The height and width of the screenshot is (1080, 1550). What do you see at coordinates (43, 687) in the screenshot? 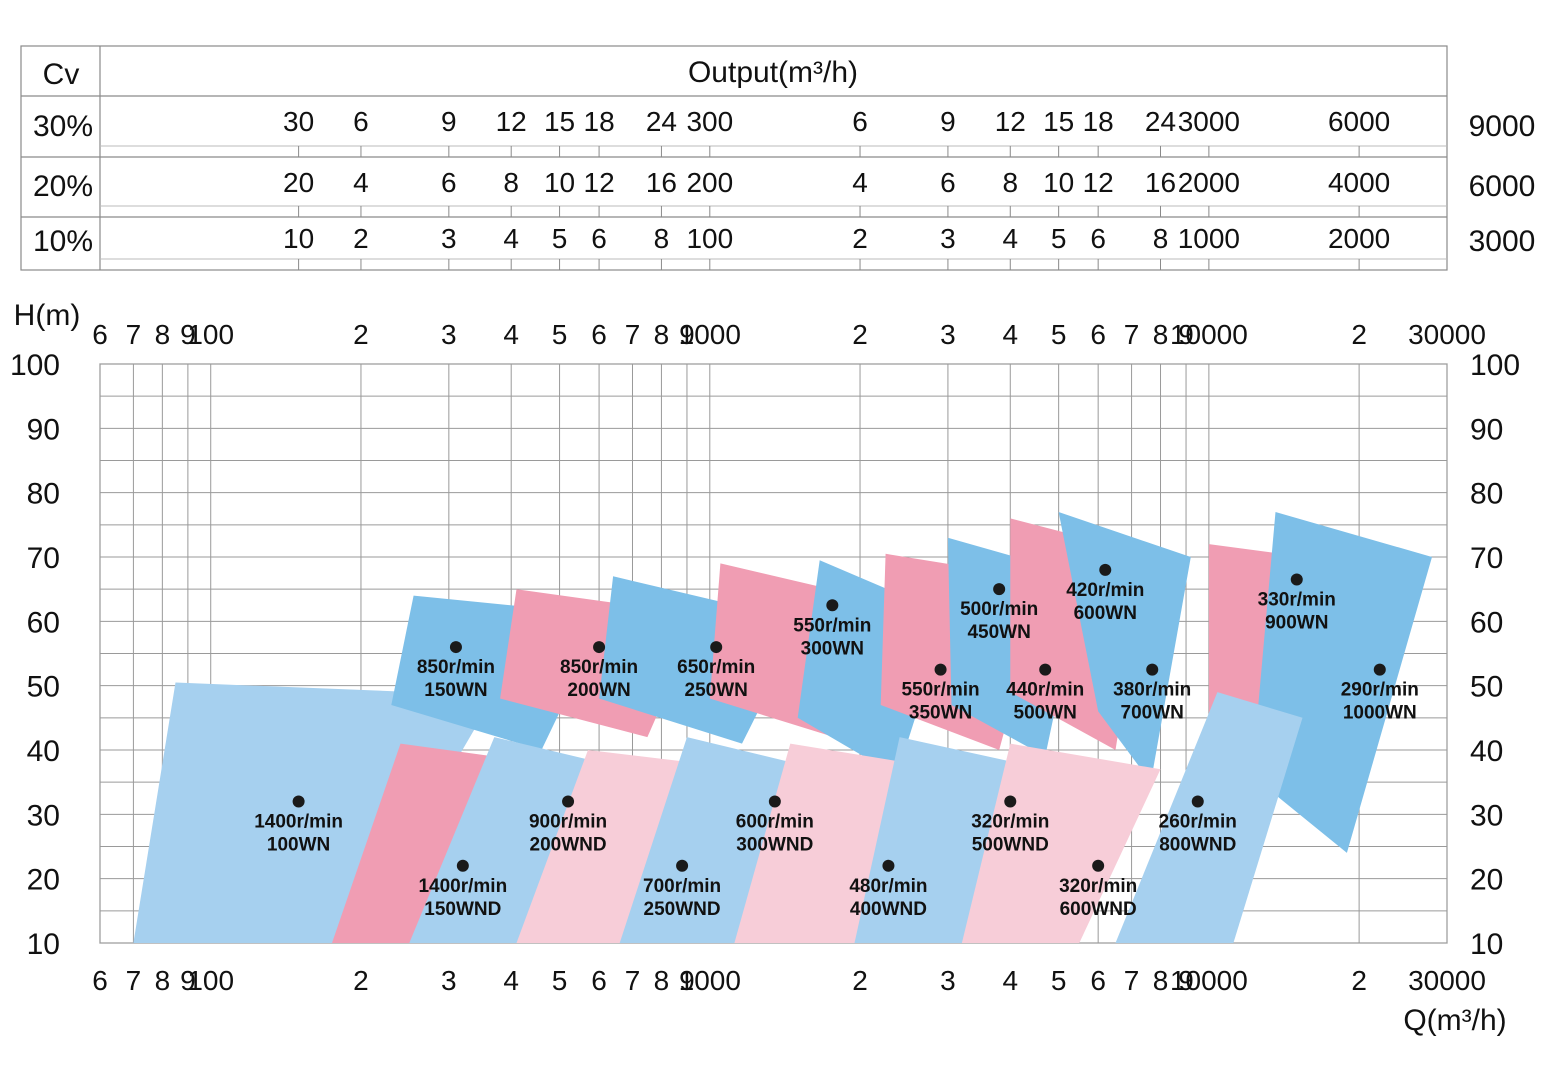
I see `y-tick-label-left: 50` at bounding box center [43, 687].